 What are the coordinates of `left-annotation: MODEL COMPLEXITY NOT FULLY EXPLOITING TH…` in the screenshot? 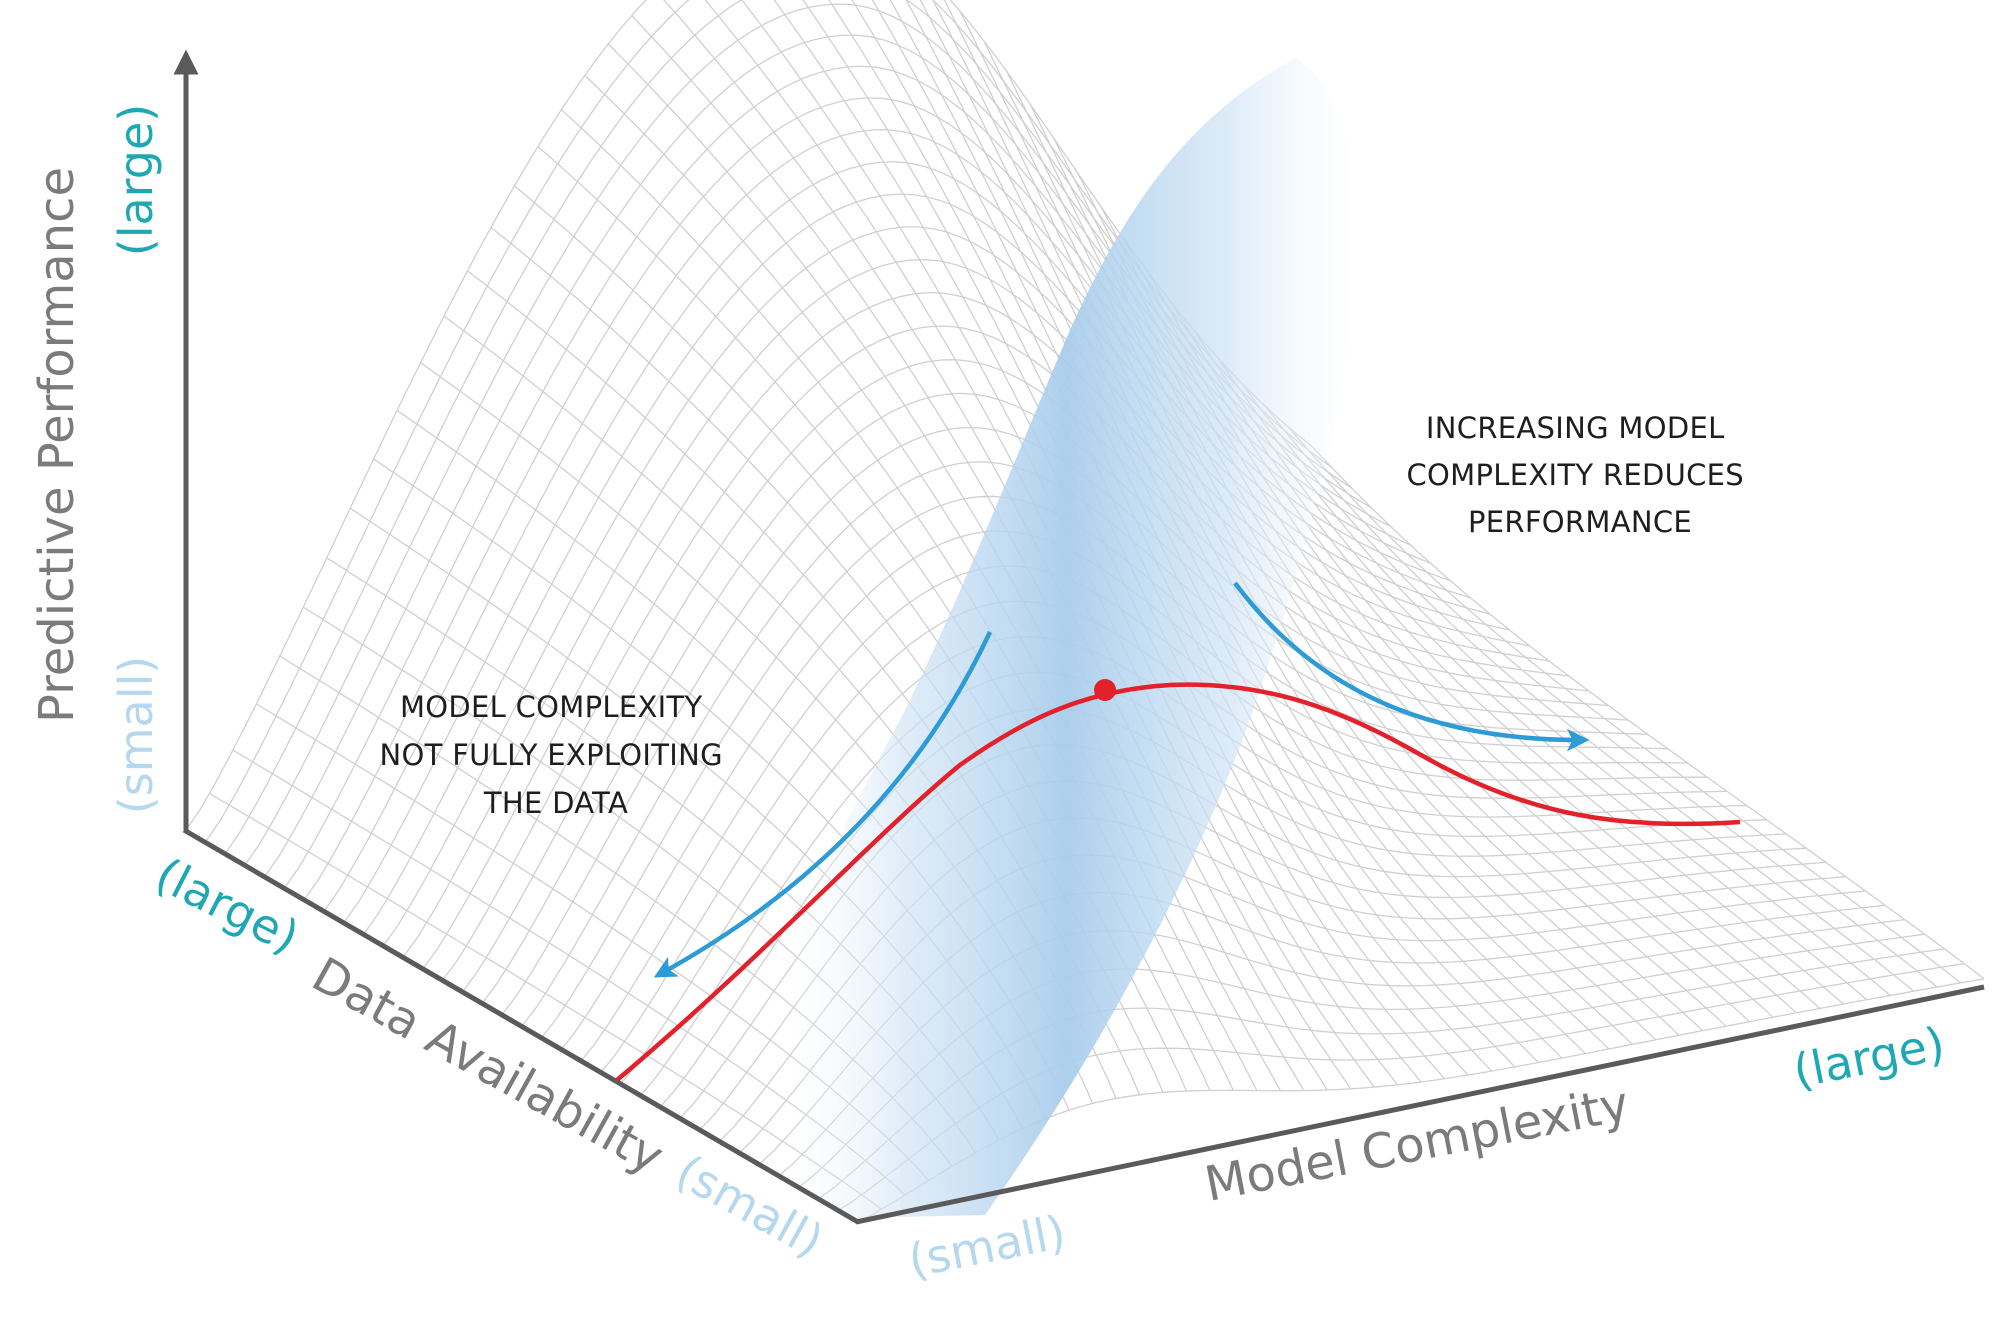 It's located at (556, 755).